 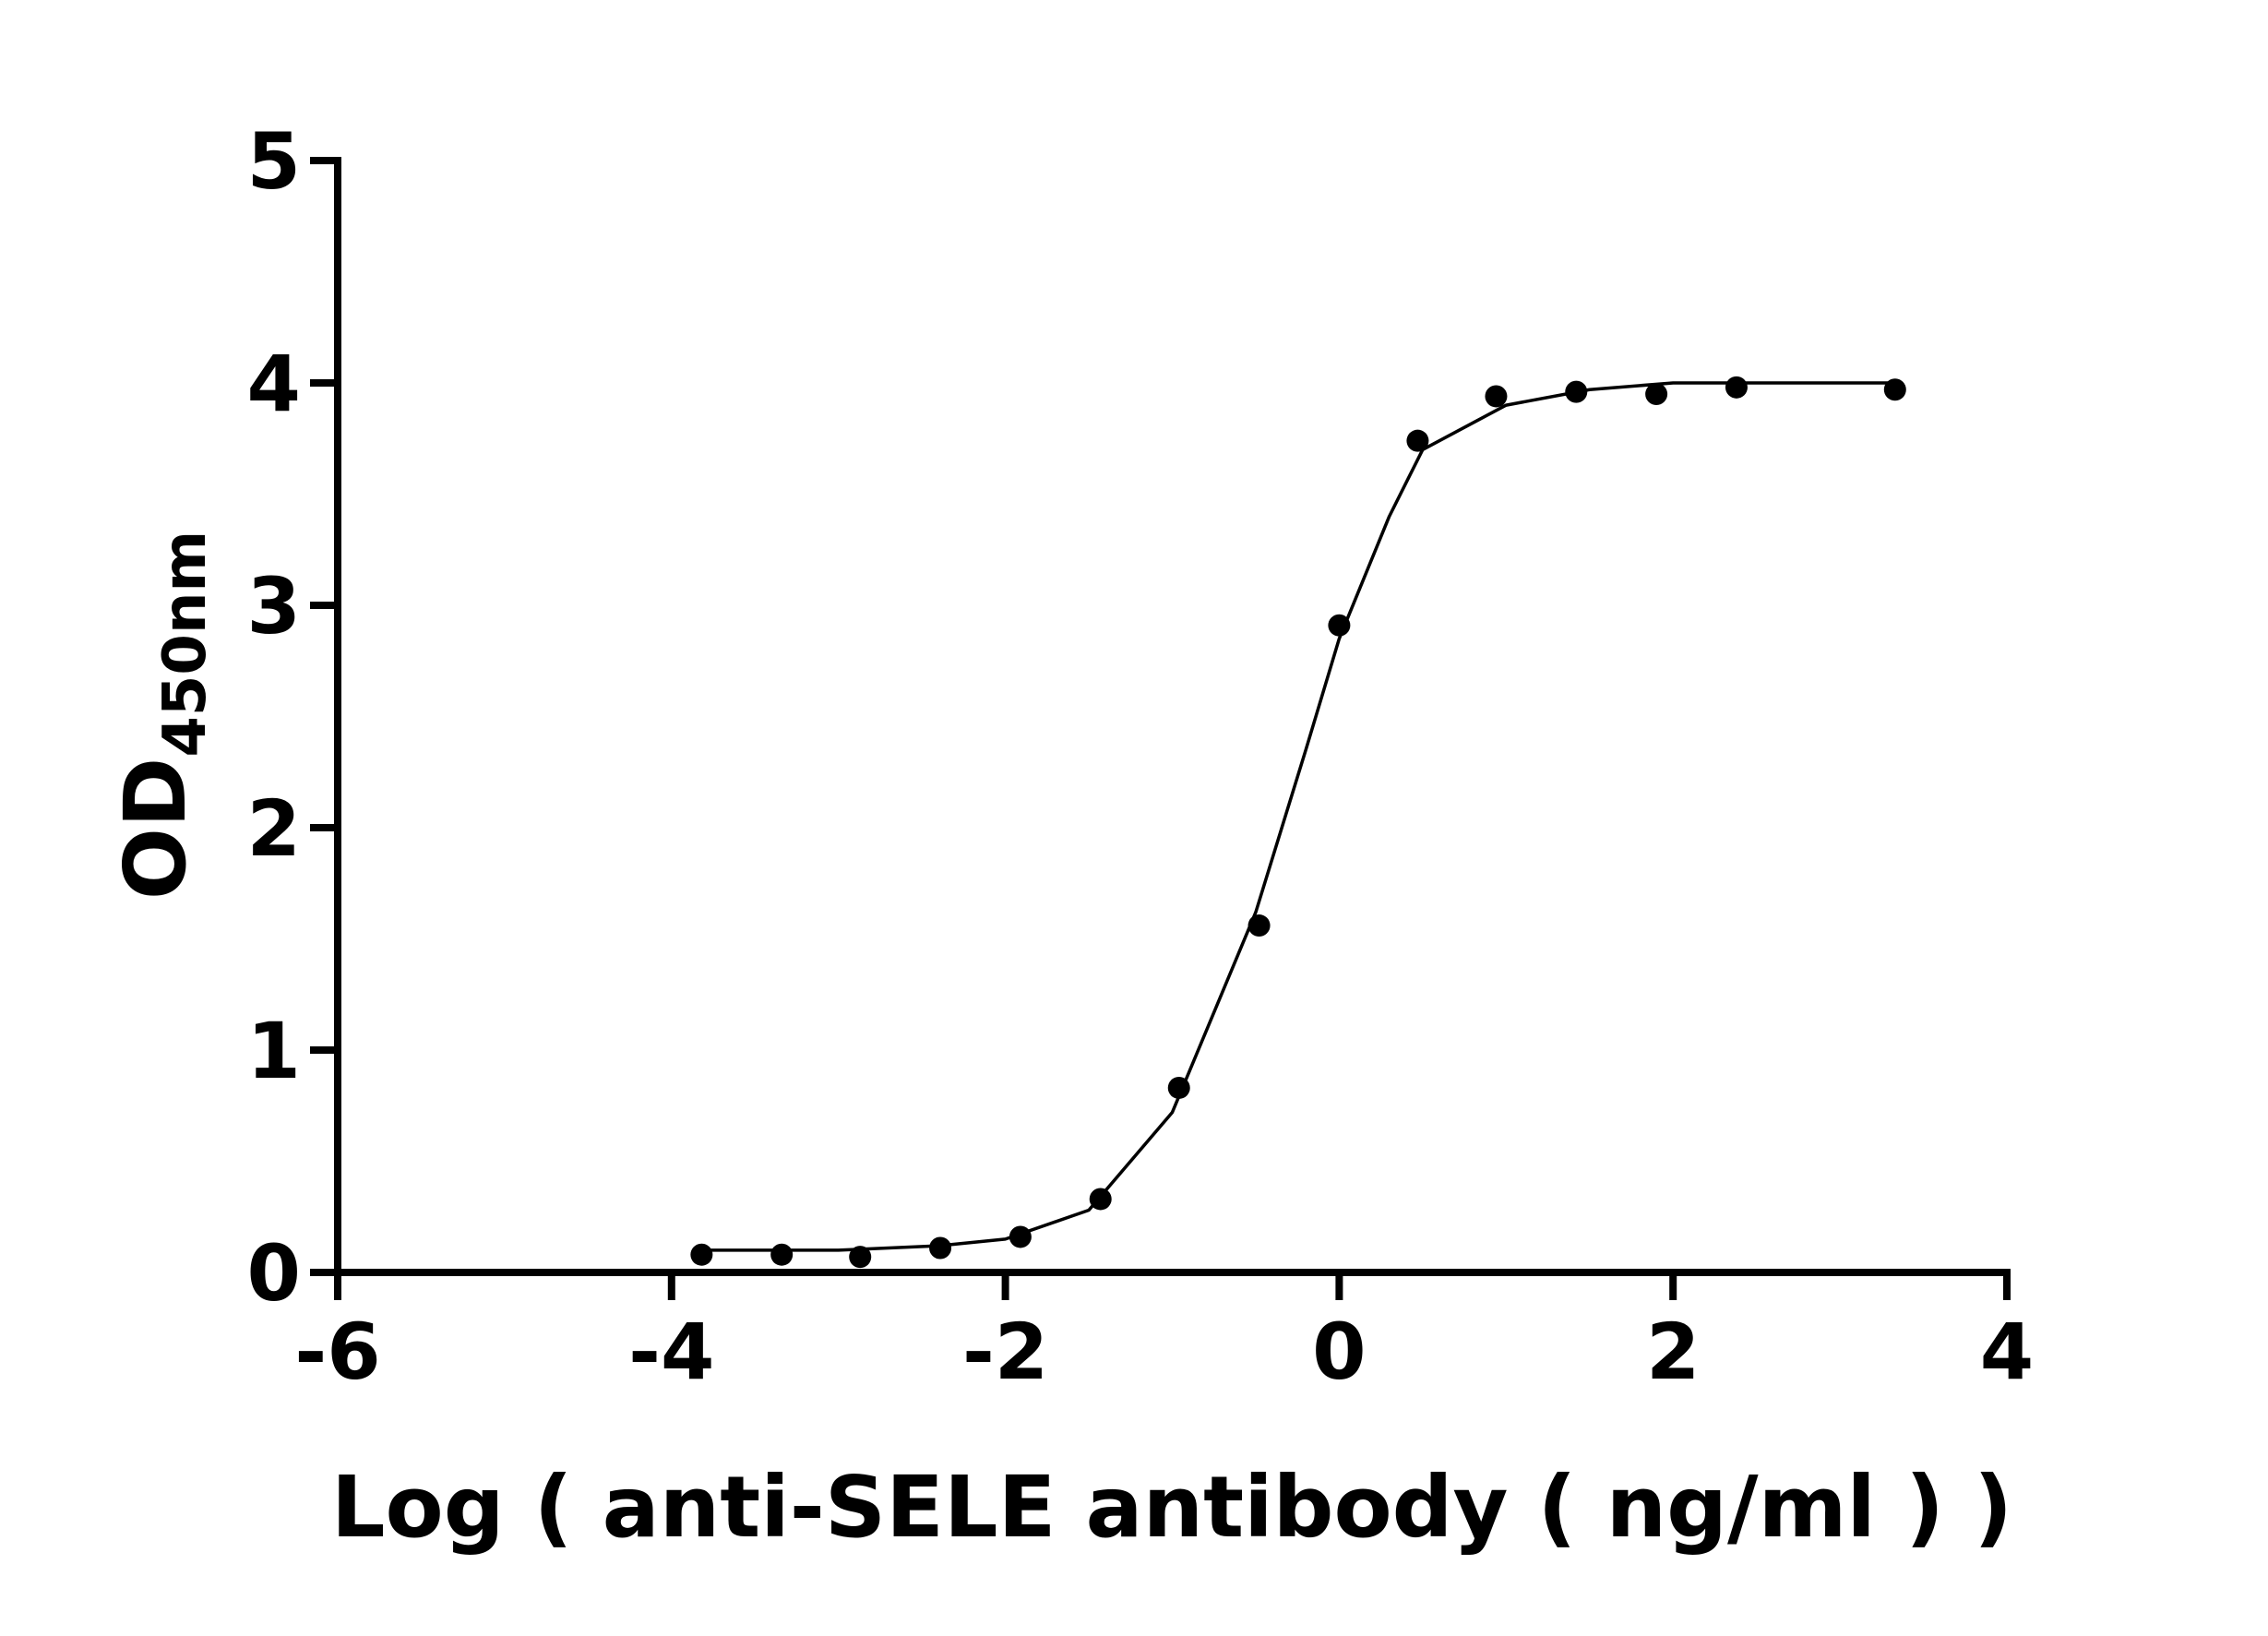 What do you see at coordinates (274, 161) in the screenshot?
I see `y-tick-label: 5` at bounding box center [274, 161].